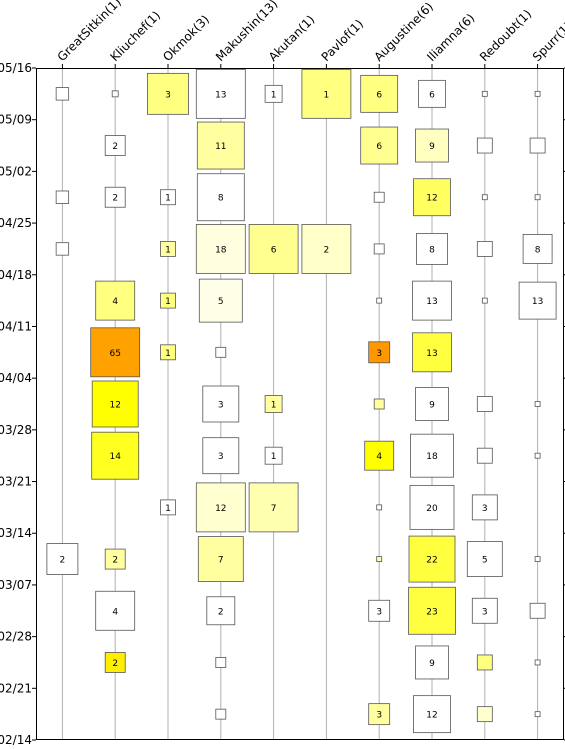 The height and width of the screenshot is (749, 565). What do you see at coordinates (135, 36) in the screenshot?
I see `x-tick-label: Kliuchef(1)` at bounding box center [135, 36].